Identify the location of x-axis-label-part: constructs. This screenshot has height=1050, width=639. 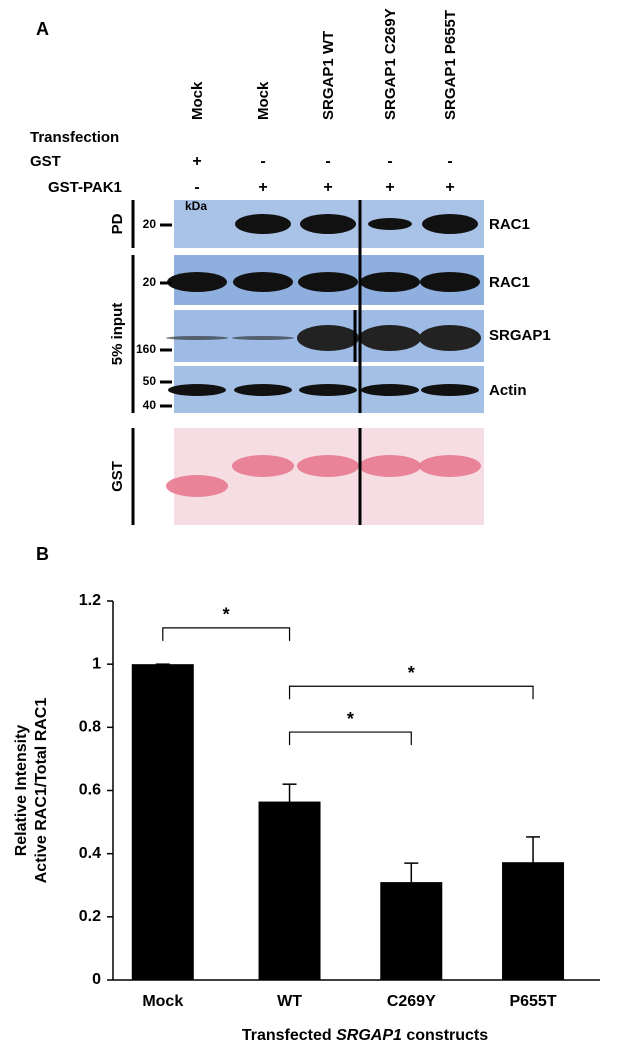
(445, 1035).